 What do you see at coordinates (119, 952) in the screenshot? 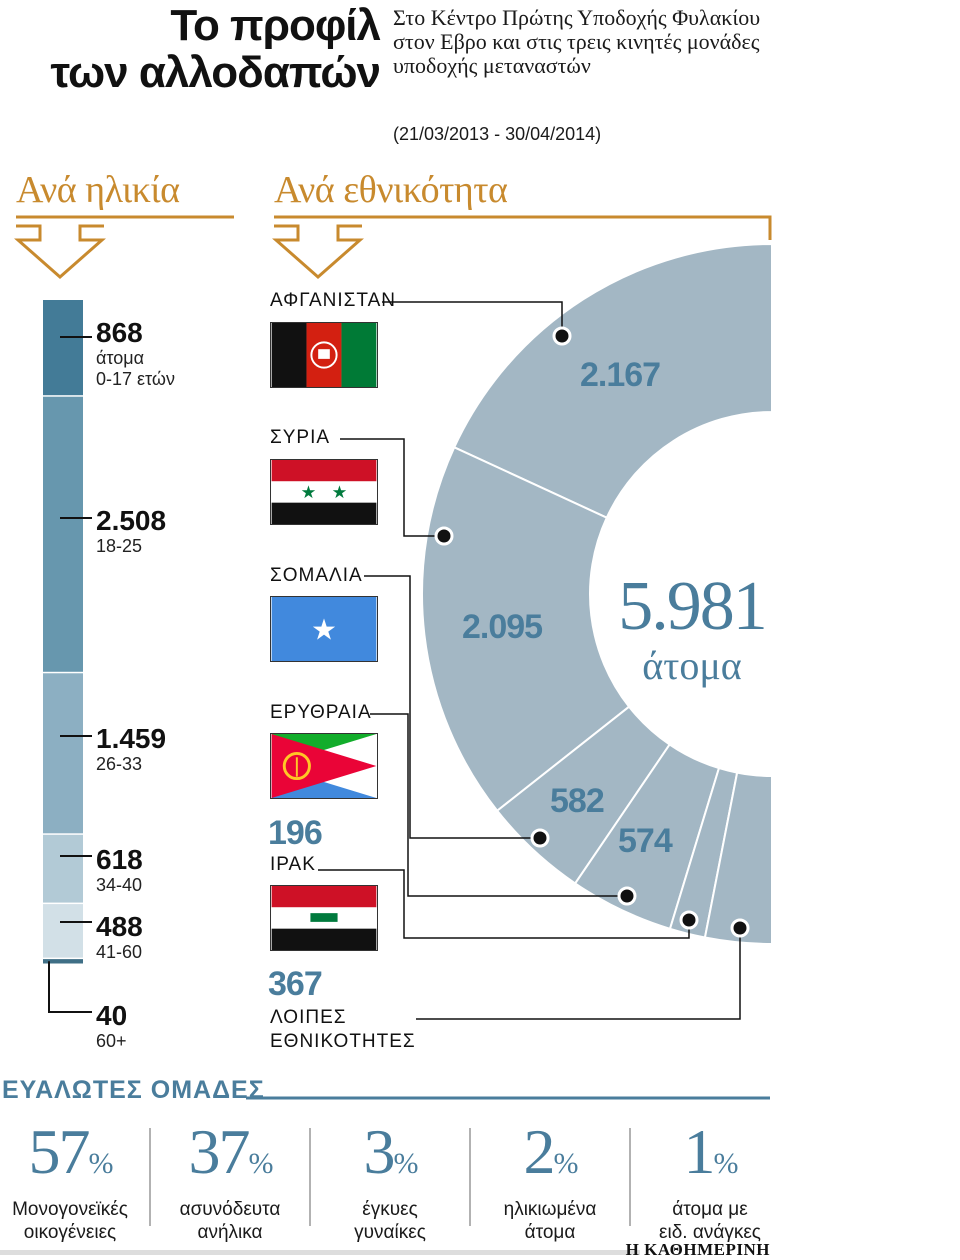
I see `age-range-41-60: 41-60` at bounding box center [119, 952].